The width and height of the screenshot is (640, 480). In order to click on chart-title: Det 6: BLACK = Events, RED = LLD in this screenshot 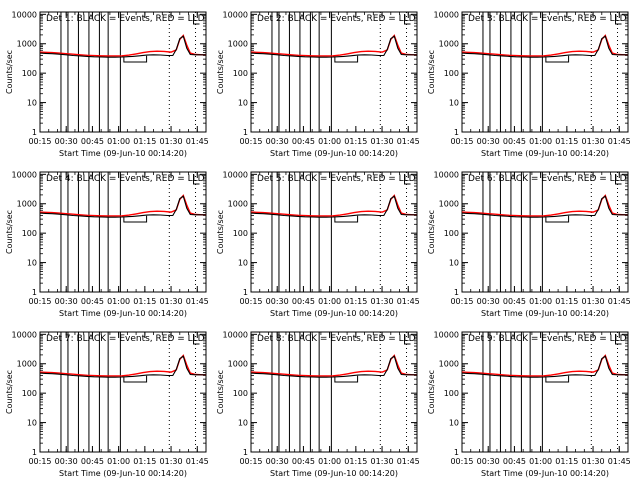, I will do `click(547, 179)`.